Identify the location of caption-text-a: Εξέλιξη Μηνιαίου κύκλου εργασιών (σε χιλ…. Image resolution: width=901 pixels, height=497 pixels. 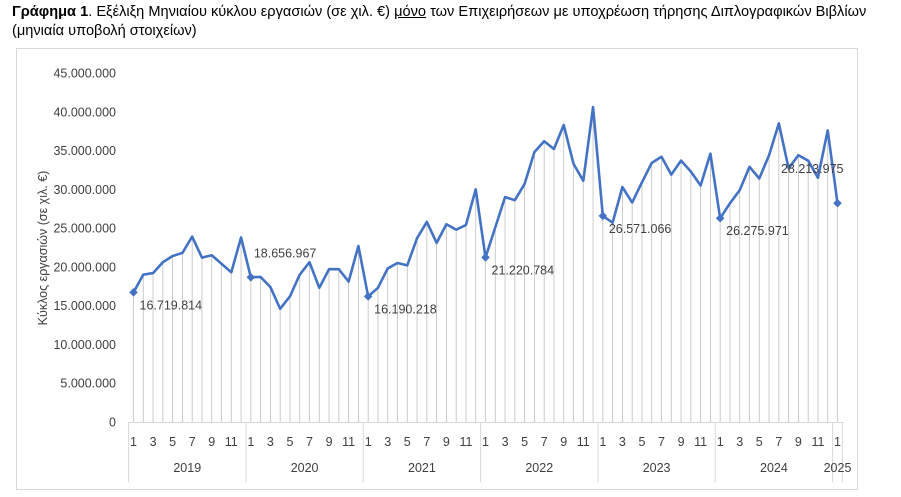
(245, 12).